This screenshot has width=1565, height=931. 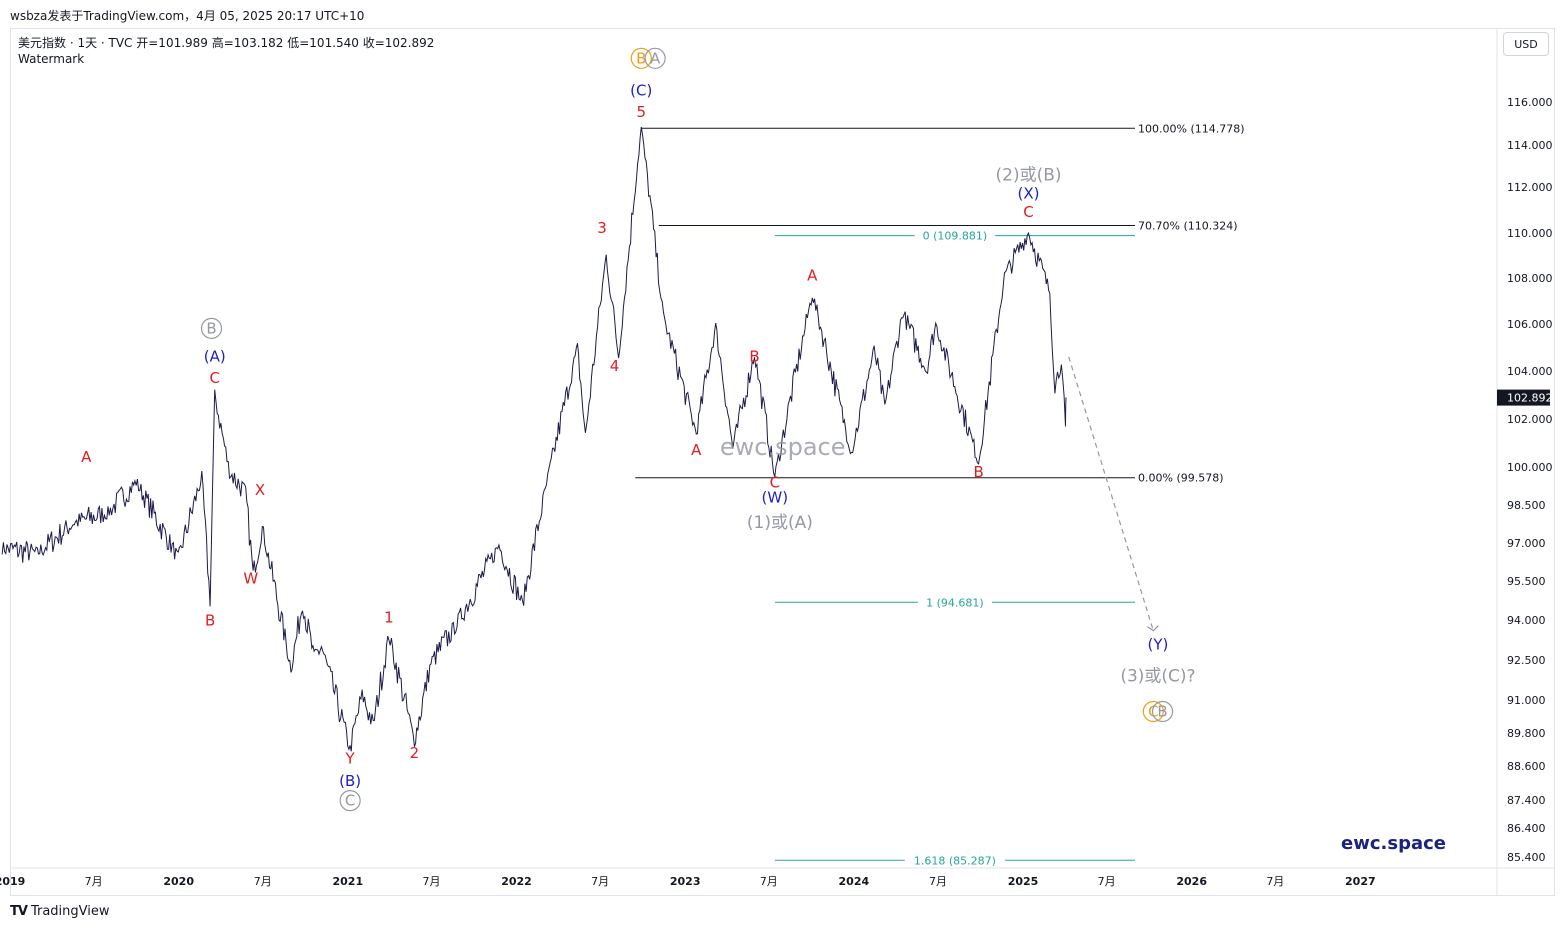 I want to click on watermark-label: Watermark, so click(x=51, y=59).